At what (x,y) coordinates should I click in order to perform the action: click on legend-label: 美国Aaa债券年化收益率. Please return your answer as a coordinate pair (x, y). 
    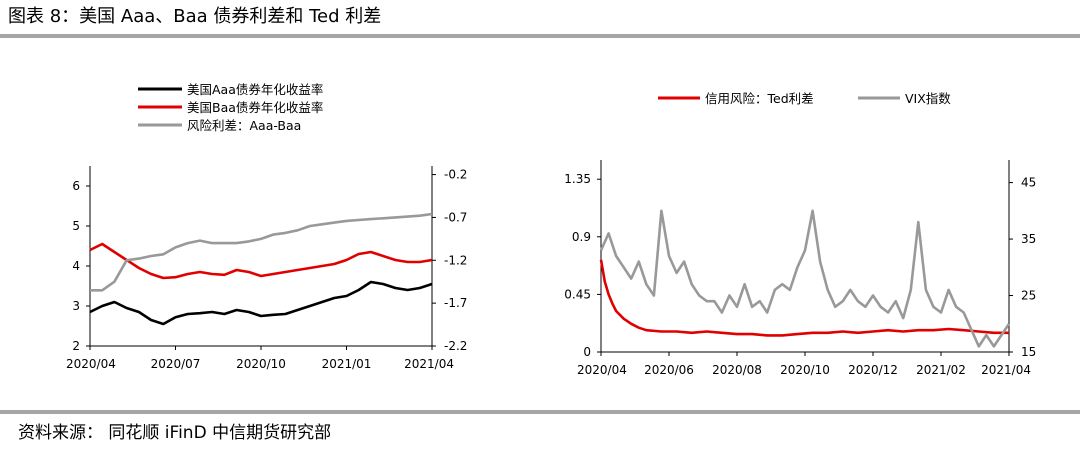
    Looking at the image, I should click on (255, 89).